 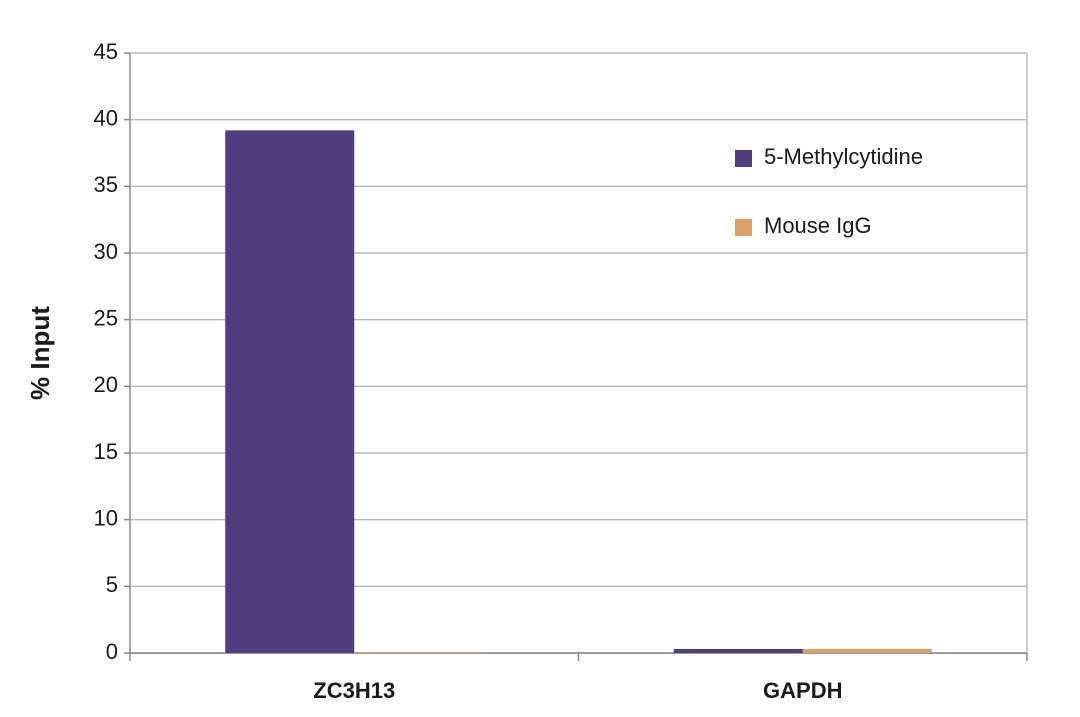 I want to click on y-tick-label: 15, so click(x=106, y=451).